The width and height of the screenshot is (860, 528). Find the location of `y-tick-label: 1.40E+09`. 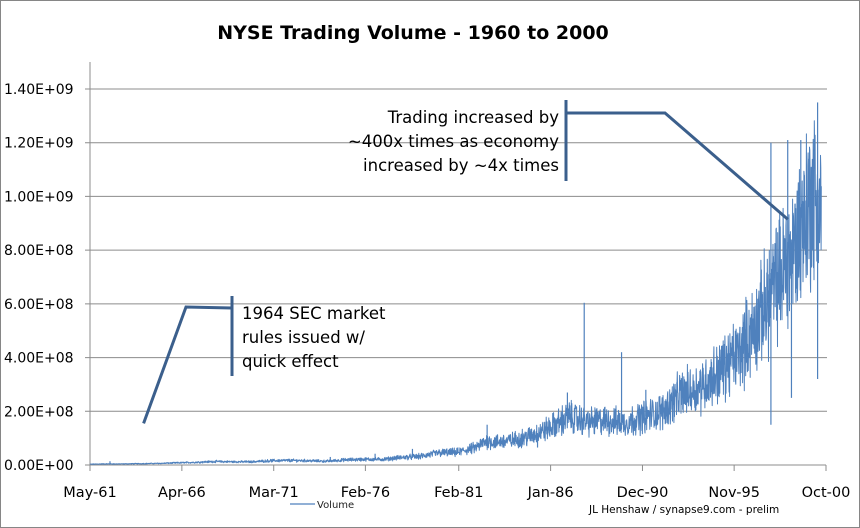

y-tick-label: 1.40E+09 is located at coordinates (39, 90).